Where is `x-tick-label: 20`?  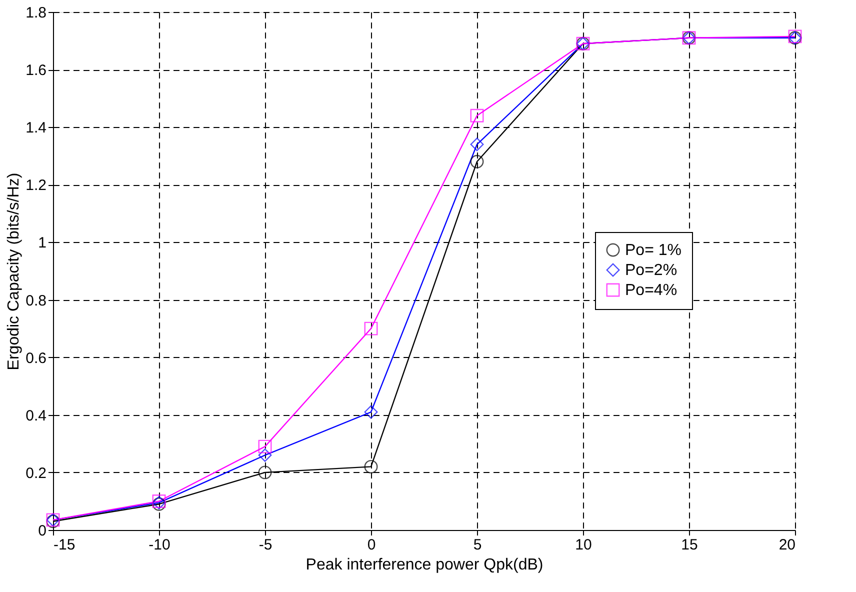
x-tick-label: 20 is located at coordinates (787, 545).